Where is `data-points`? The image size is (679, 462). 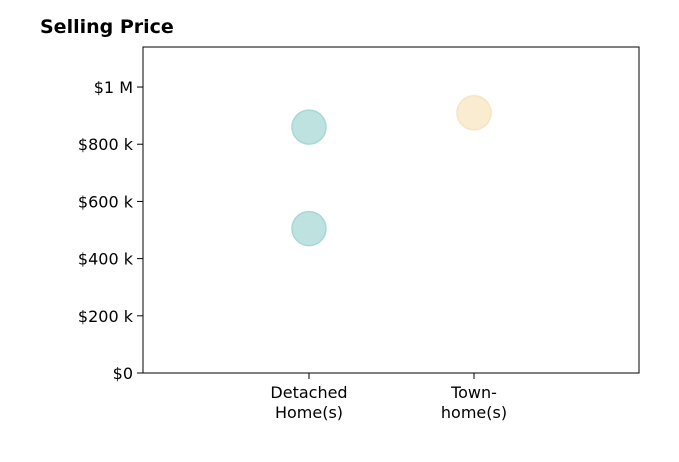 data-points is located at coordinates (391, 171).